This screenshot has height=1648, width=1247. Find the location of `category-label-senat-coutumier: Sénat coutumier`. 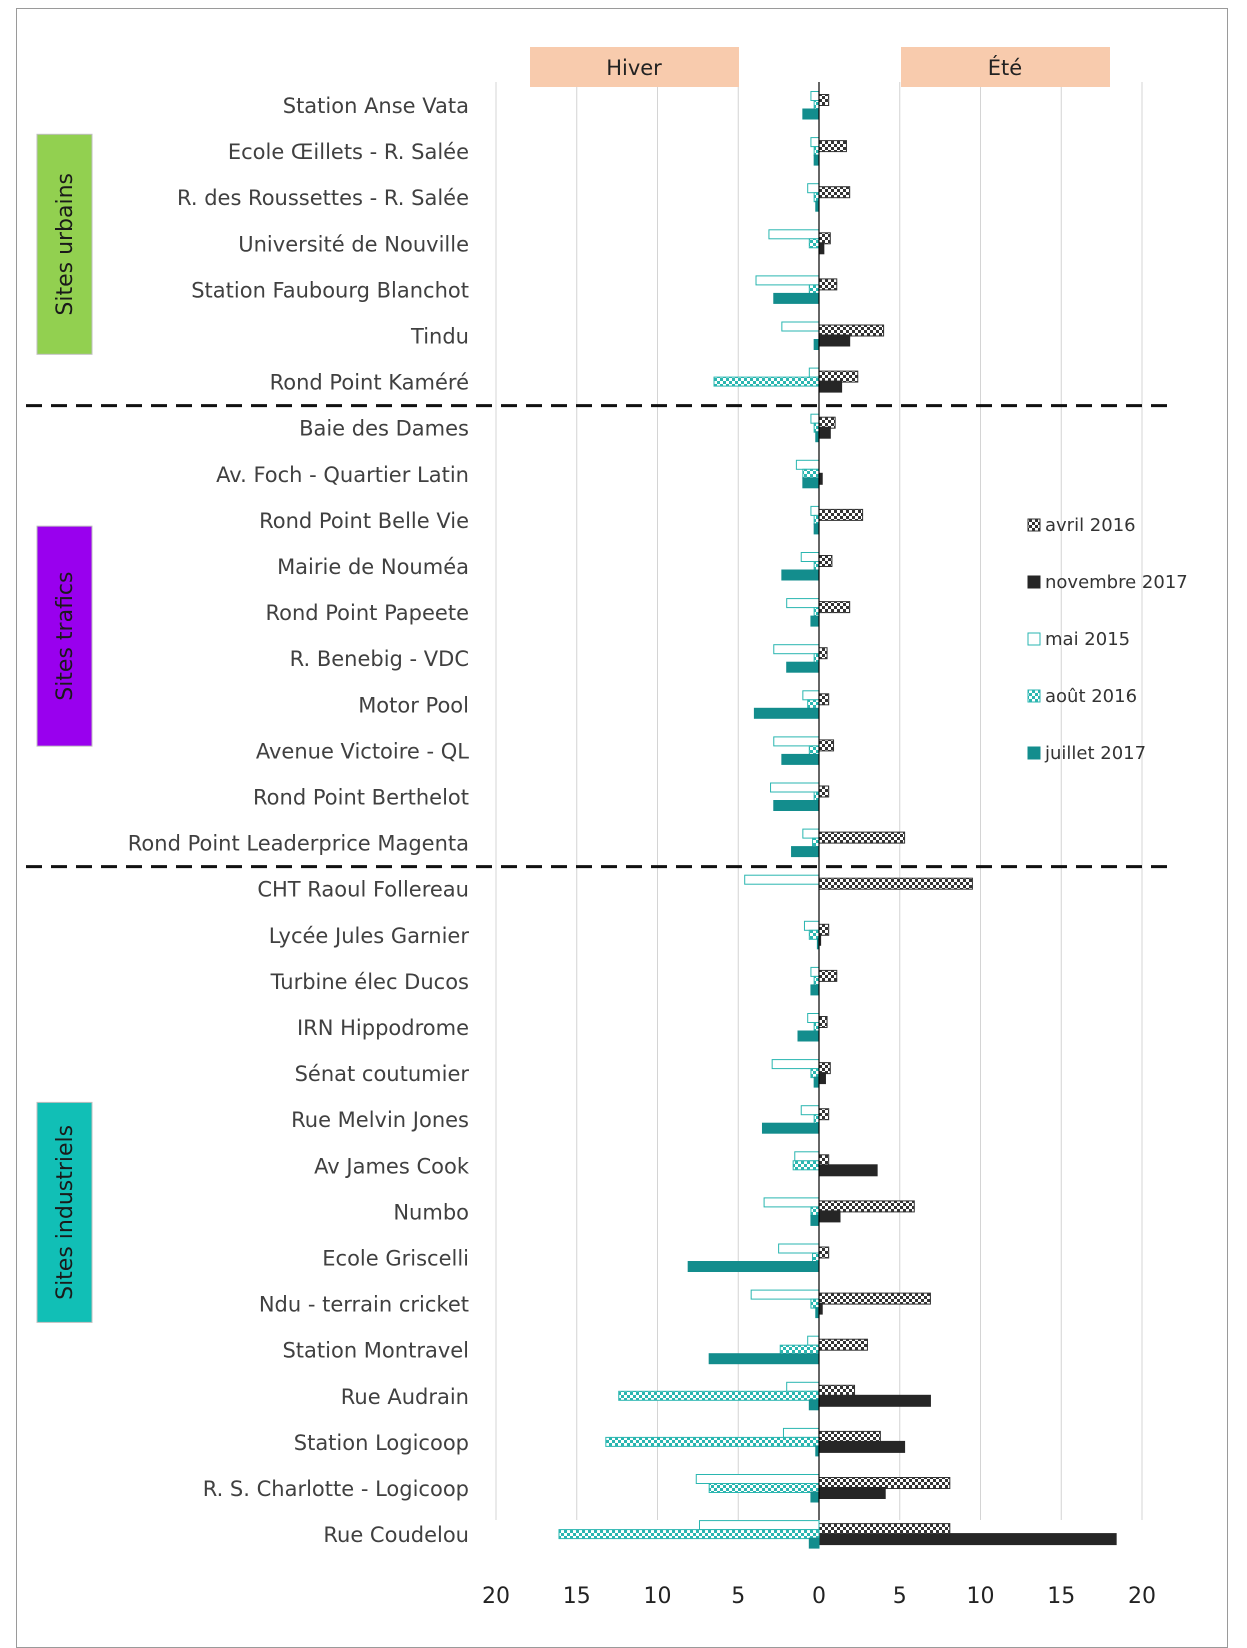

category-label-senat-coutumier: Sénat coutumier is located at coordinates (382, 1074).